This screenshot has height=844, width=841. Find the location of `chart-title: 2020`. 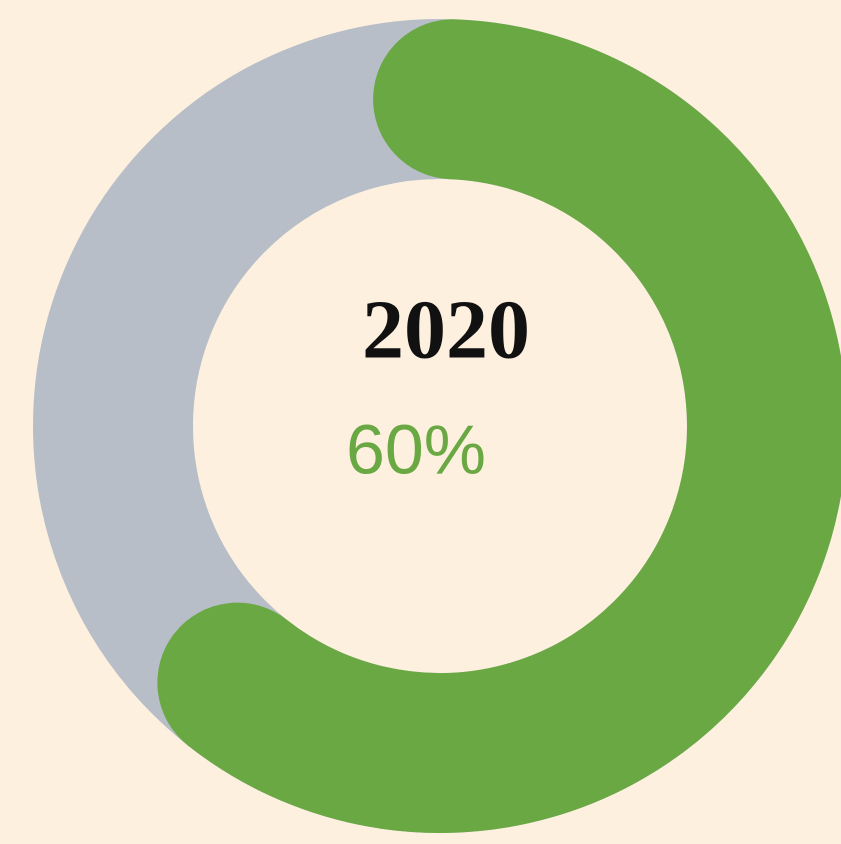

chart-title: 2020 is located at coordinates (446, 329).